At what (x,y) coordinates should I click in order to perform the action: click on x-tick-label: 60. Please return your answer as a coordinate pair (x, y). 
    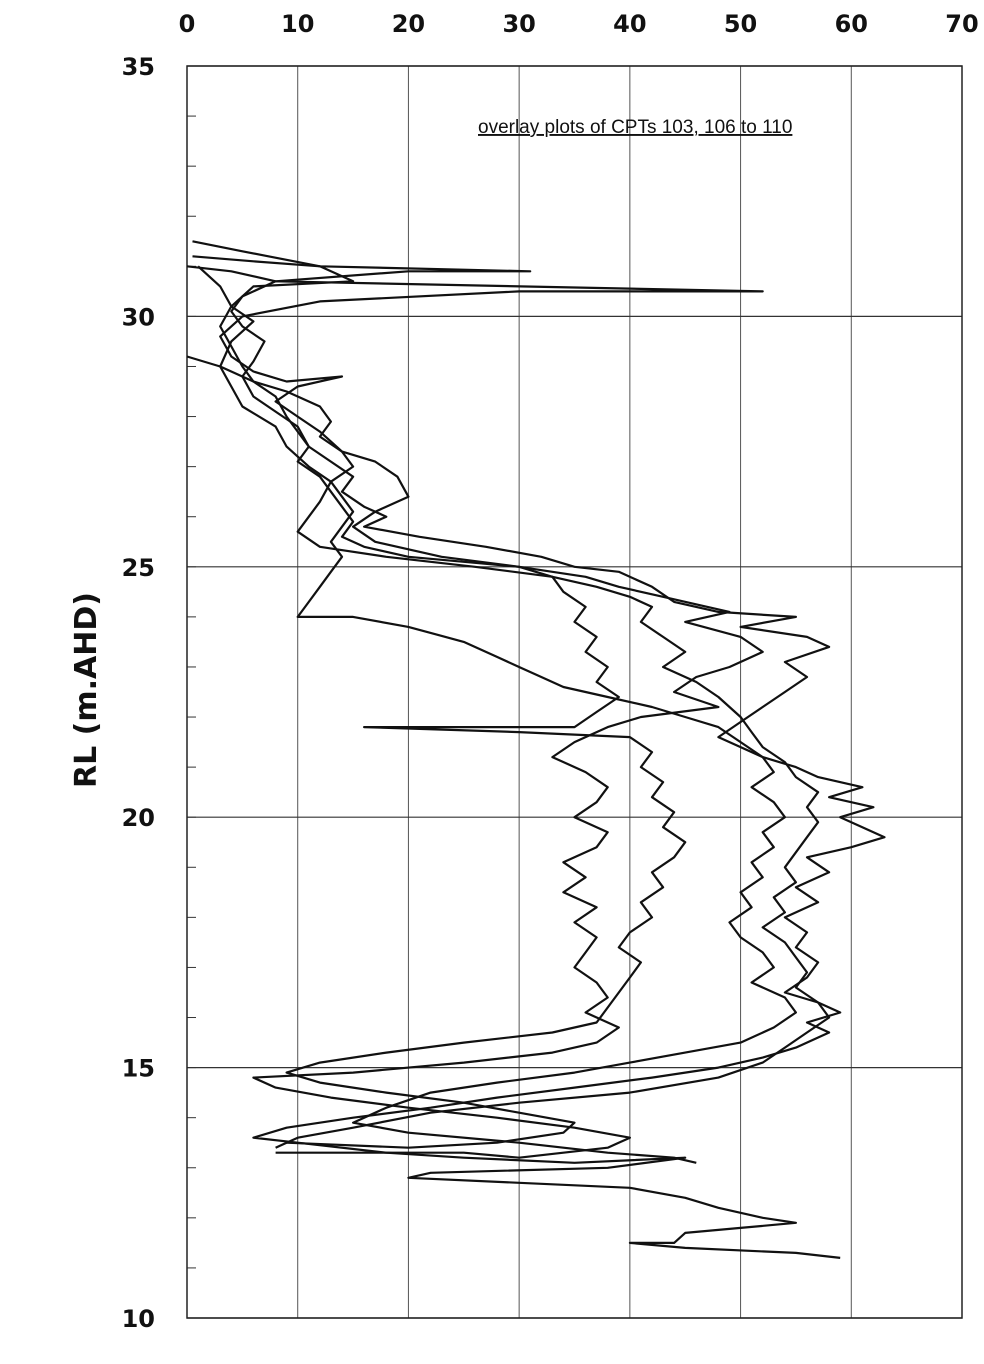
    Looking at the image, I should click on (851, 24).